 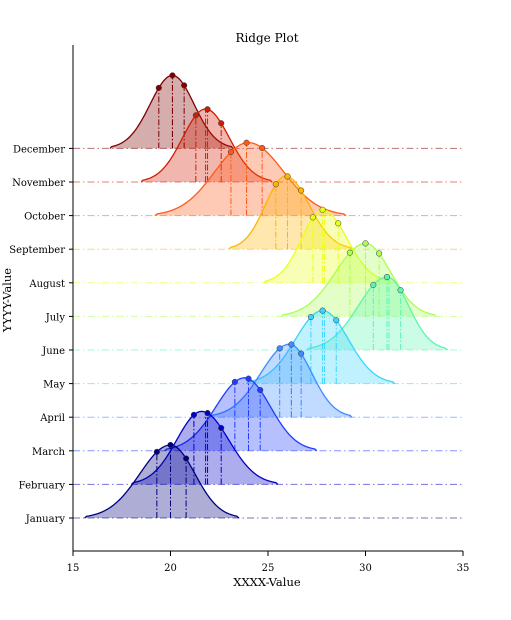 I want to click on ridge-september, so click(x=290, y=211).